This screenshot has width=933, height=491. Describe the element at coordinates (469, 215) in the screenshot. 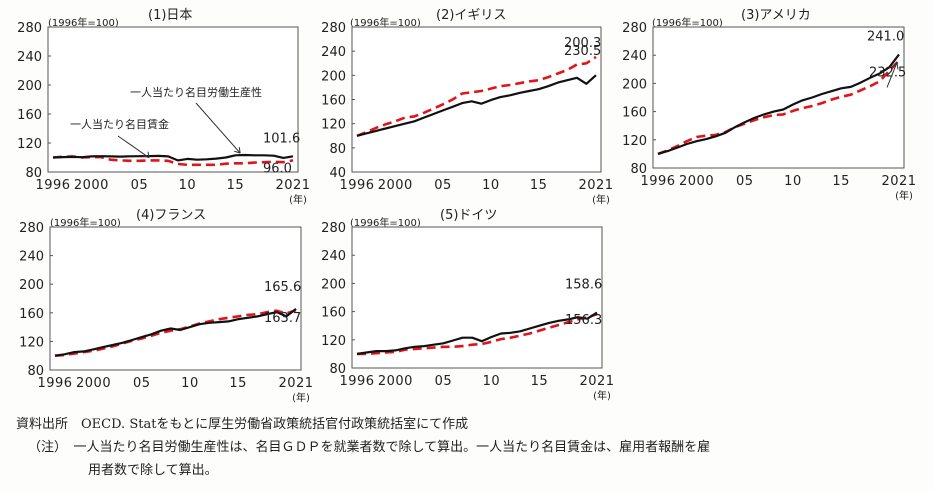

I see `chart-title: (5)ドイツ` at that location.